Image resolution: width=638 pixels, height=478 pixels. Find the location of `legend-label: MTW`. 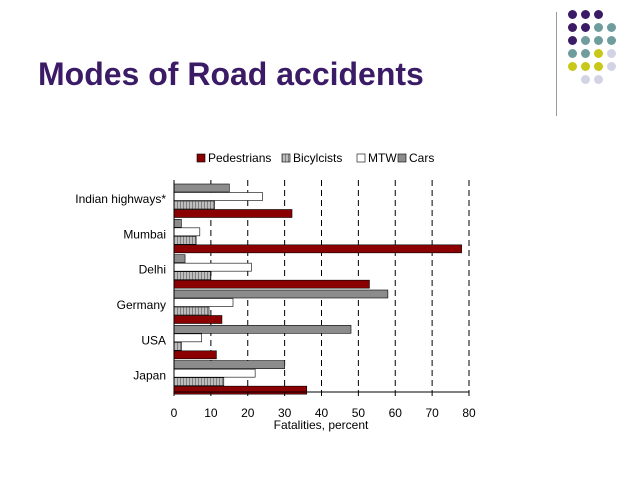

legend-label: MTW is located at coordinates (382, 158).